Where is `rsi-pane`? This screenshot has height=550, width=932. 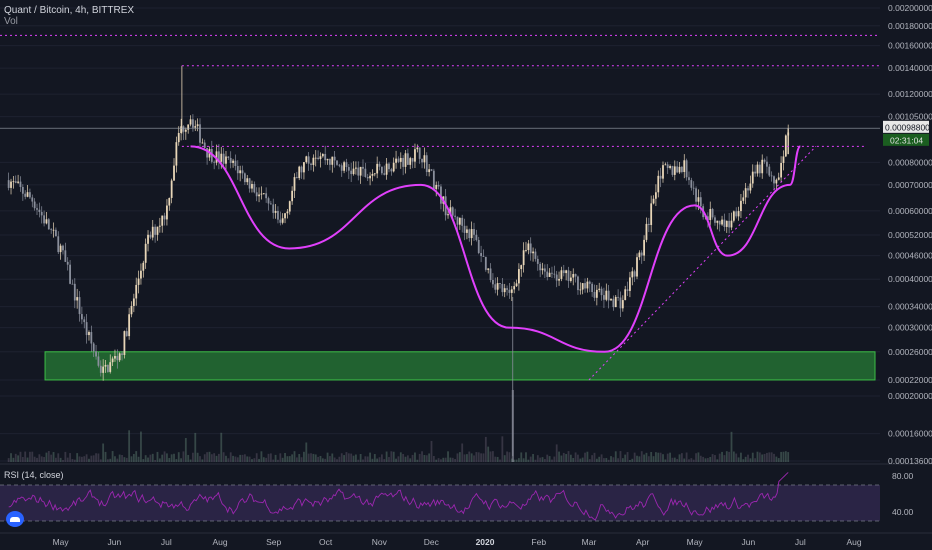 rsi-pane is located at coordinates (466, 492).